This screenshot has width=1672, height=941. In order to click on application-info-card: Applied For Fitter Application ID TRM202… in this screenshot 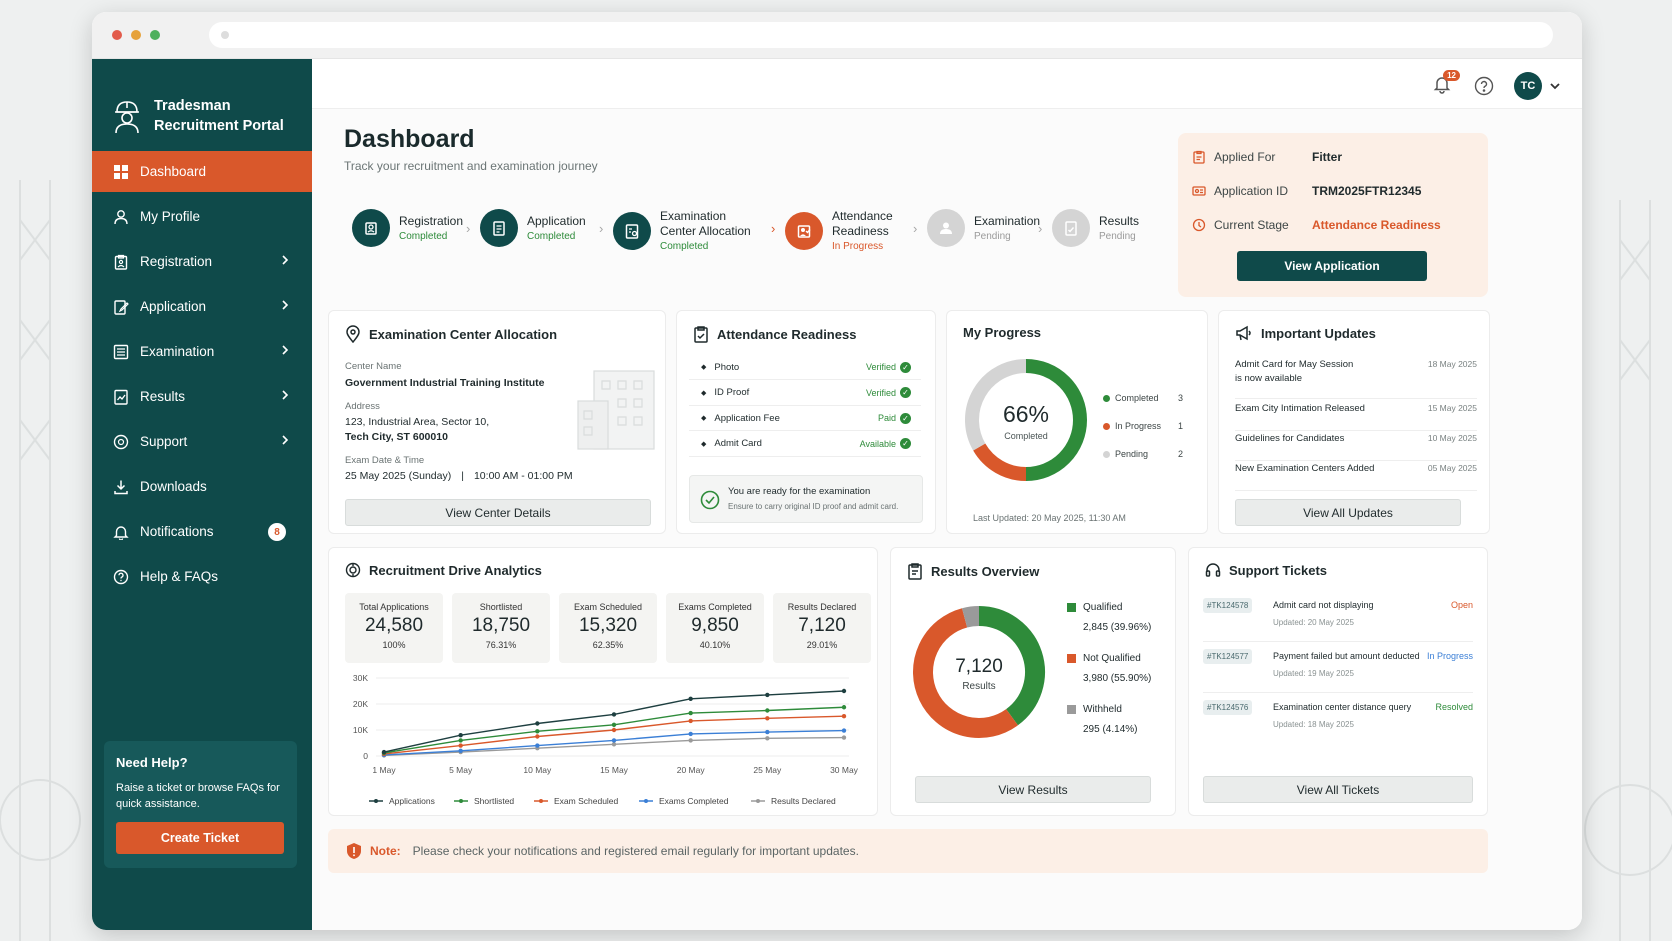, I will do `click(1333, 215)`.